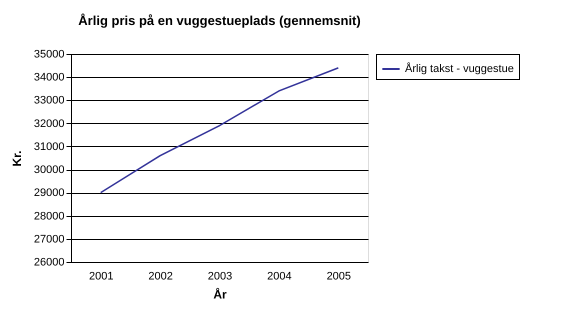 This screenshot has height=327, width=566. What do you see at coordinates (279, 276) in the screenshot?
I see `x-tick-label: 2004` at bounding box center [279, 276].